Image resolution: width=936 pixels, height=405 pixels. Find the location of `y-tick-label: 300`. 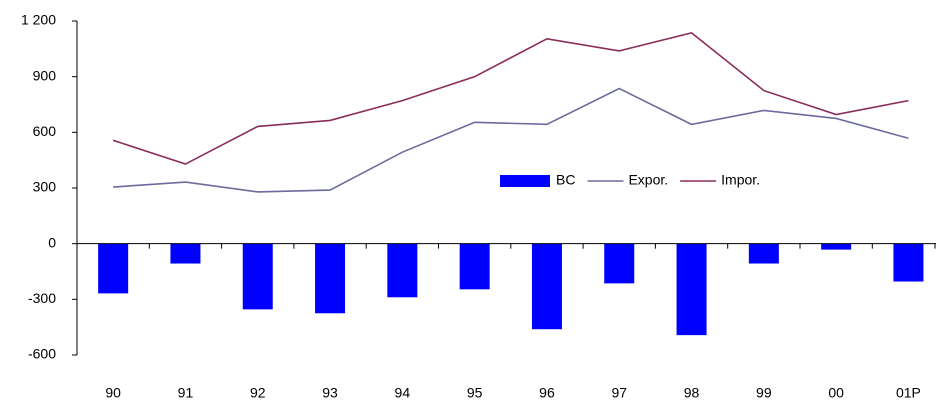

y-tick-label: 300 is located at coordinates (45, 187).